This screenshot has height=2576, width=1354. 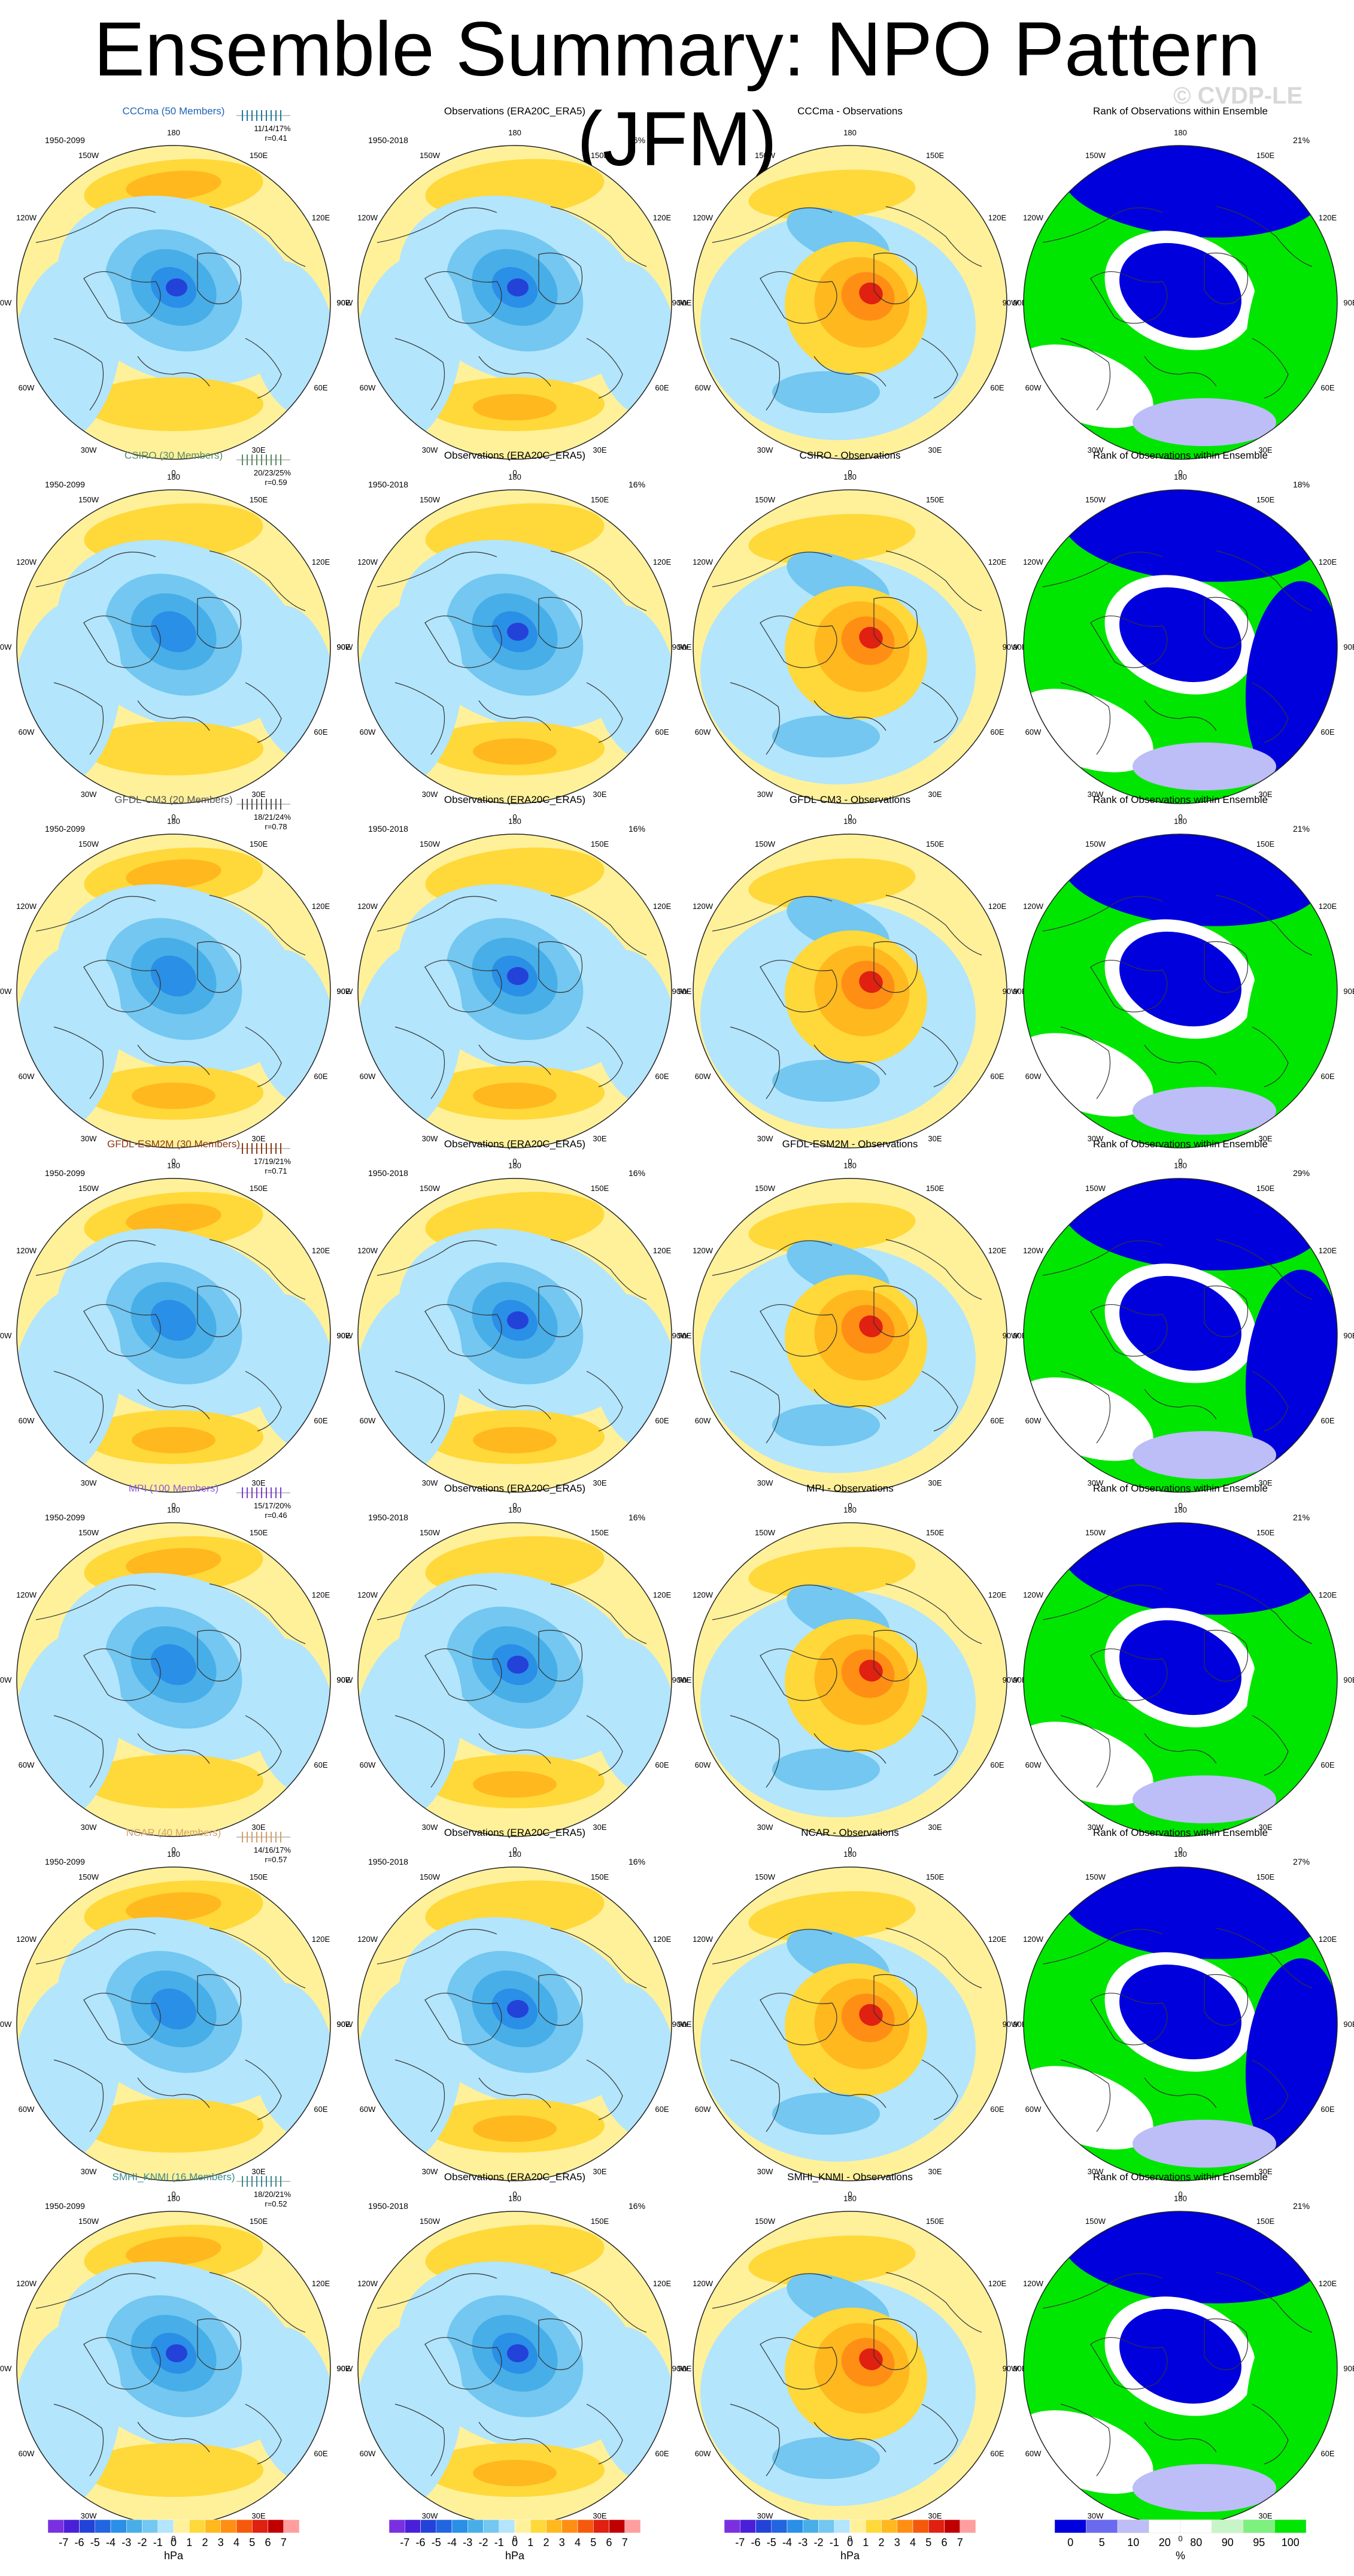 What do you see at coordinates (1301, 2206) in the screenshot?
I see `pct-label: 21%` at bounding box center [1301, 2206].